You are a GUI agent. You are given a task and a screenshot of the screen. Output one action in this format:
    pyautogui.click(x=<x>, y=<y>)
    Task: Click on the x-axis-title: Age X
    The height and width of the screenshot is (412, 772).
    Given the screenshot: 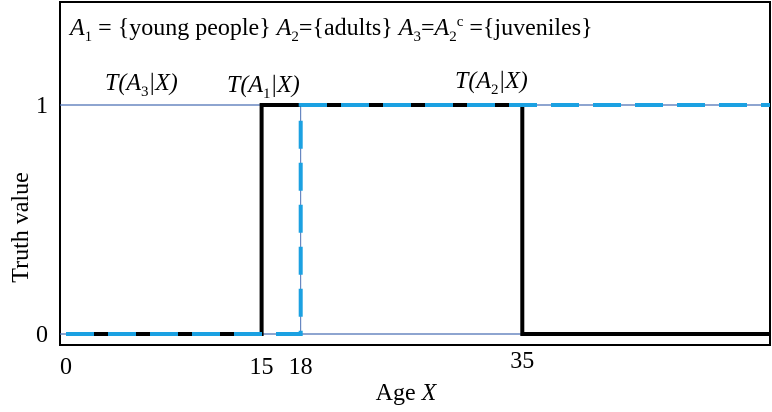 What is the action you would take?
    pyautogui.click(x=407, y=393)
    